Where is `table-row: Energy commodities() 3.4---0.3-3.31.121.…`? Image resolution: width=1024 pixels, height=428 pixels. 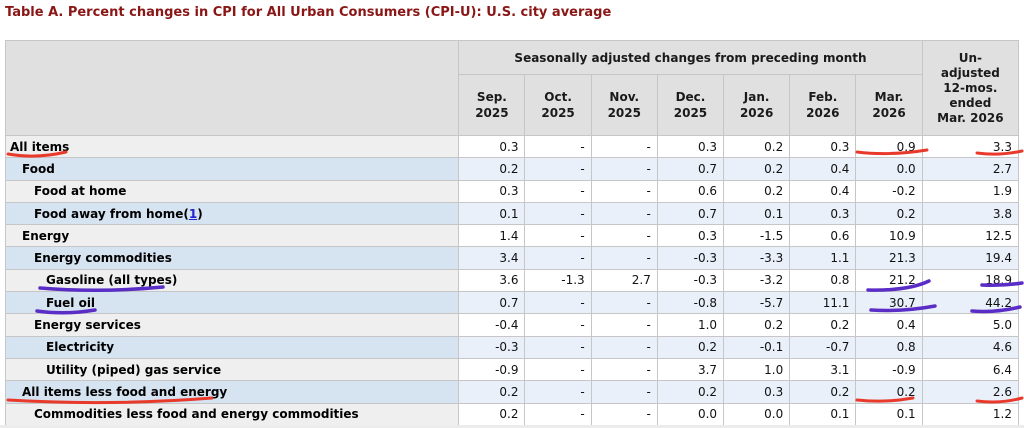 table-row: Energy commodities() 3.4---0.3-3.31.121.… is located at coordinates (512, 258).